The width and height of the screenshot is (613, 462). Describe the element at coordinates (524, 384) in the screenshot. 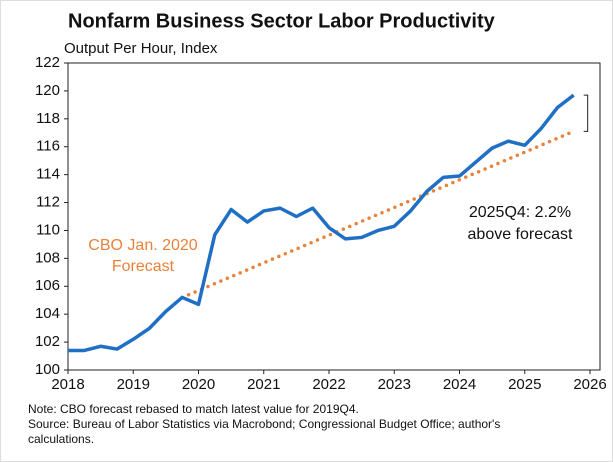

I see `x-tick-label: 2025` at that location.